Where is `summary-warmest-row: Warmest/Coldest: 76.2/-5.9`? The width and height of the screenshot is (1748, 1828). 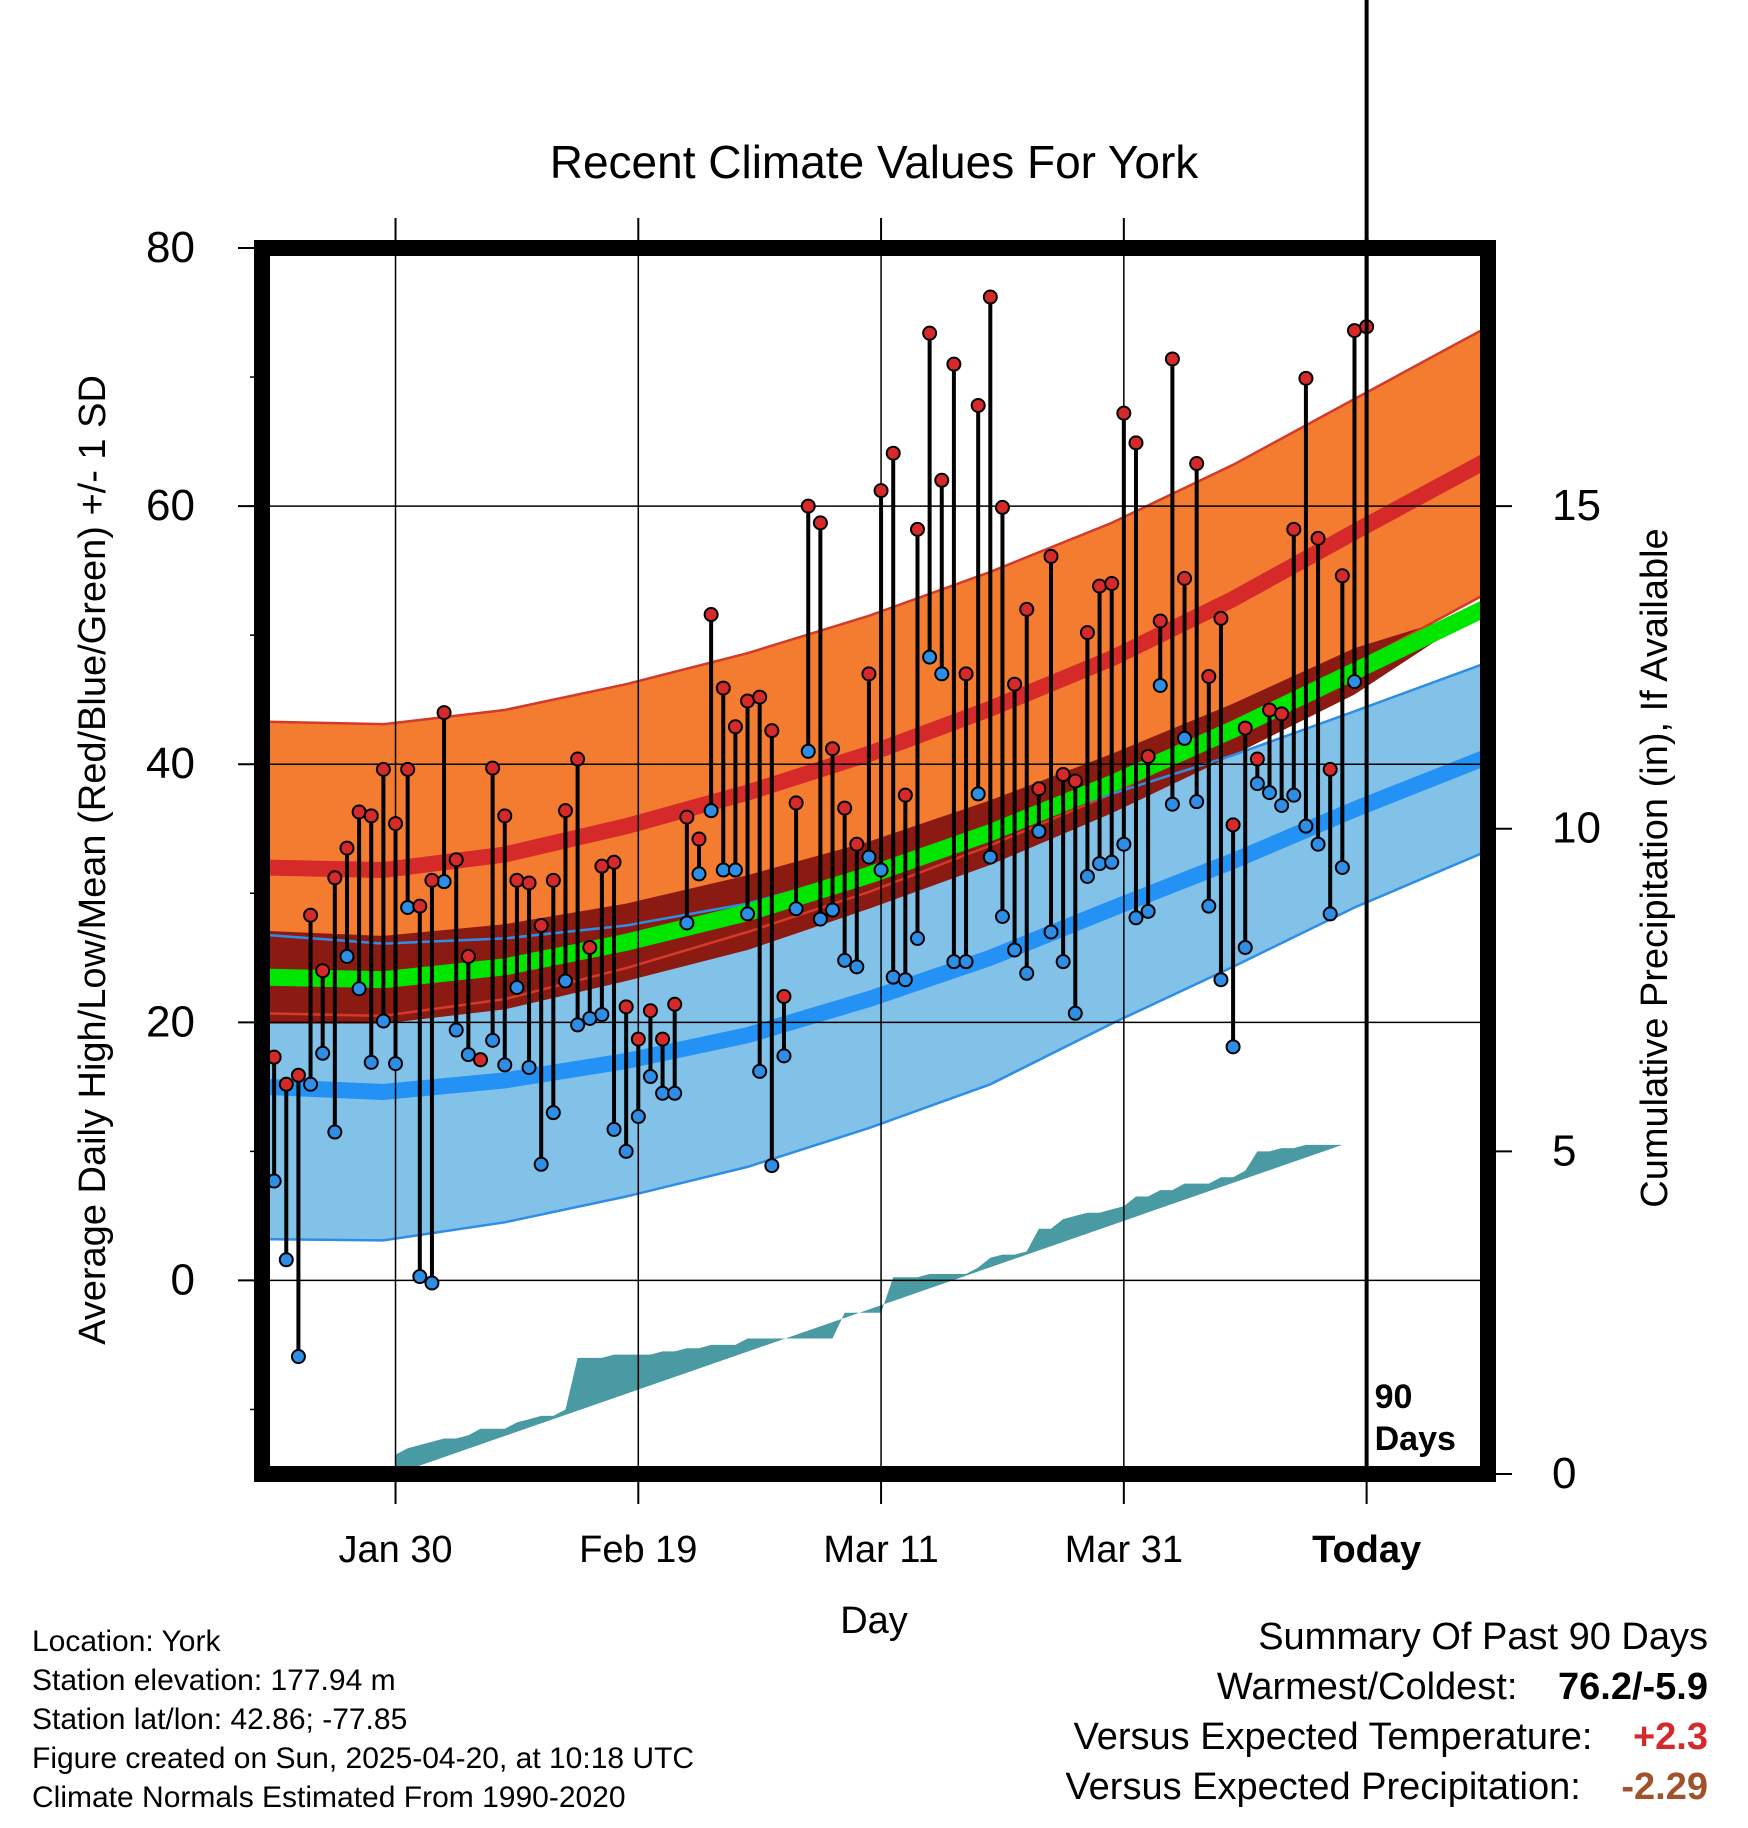
summary-warmest-row: Warmest/Coldest: 76.2/-5.9 is located at coordinates (1386, 1687).